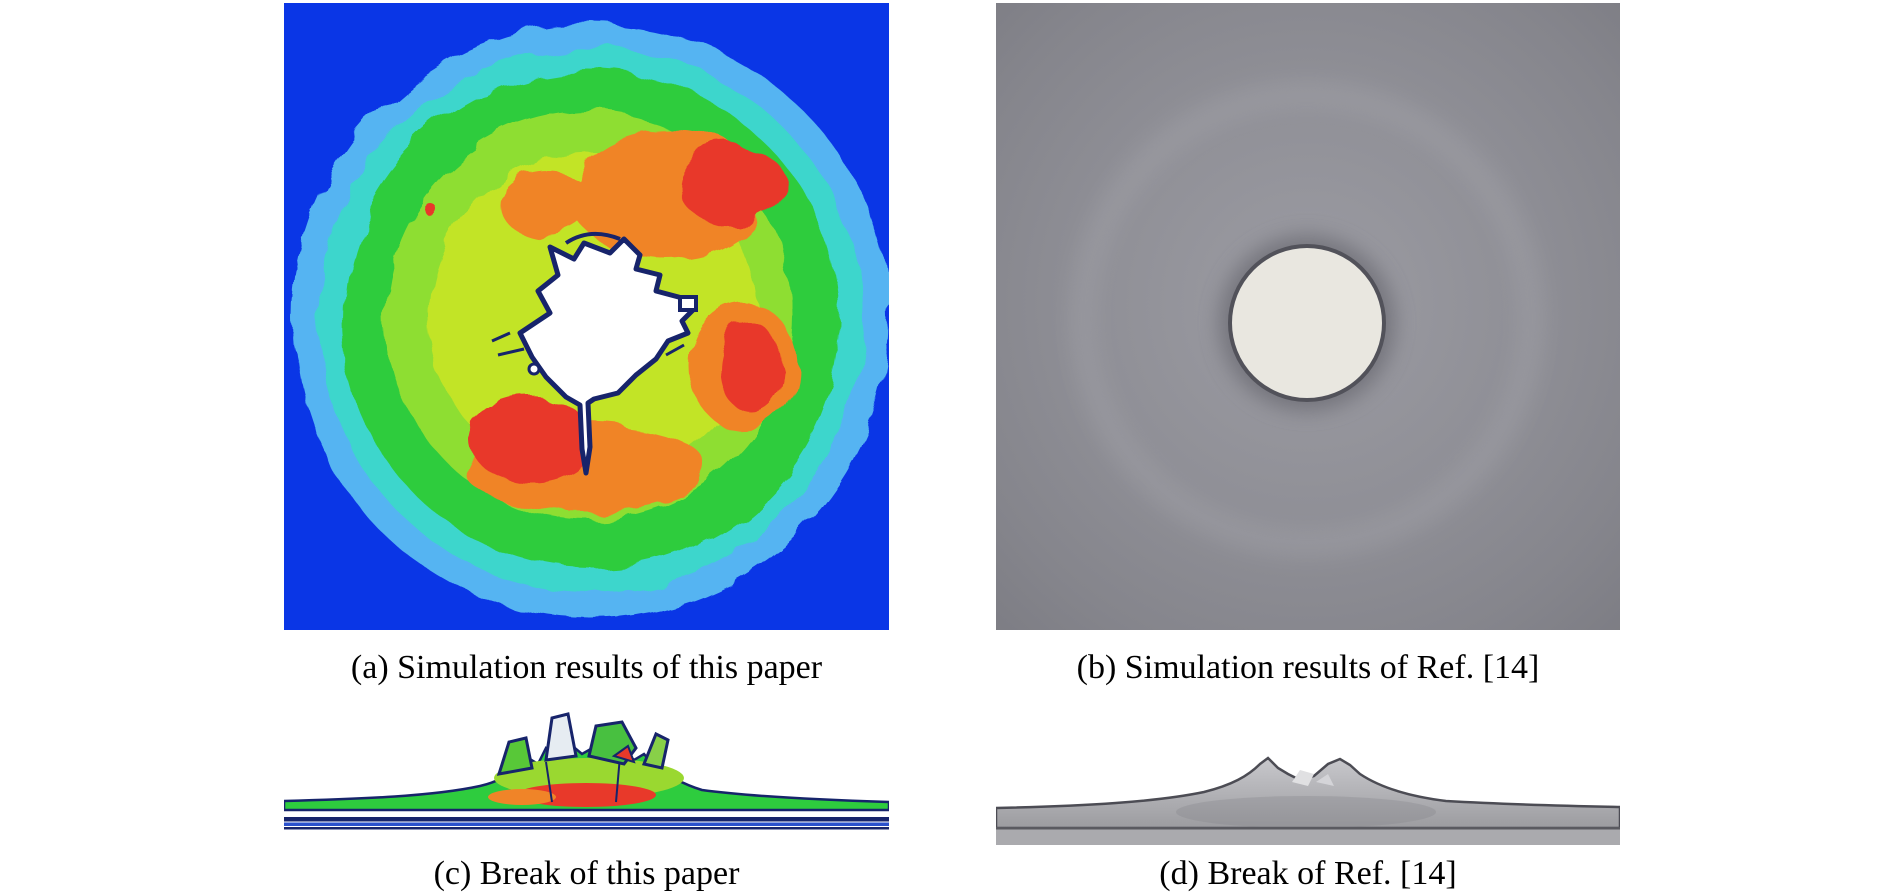 The height and width of the screenshot is (894, 1890). Describe the element at coordinates (430, 209) in the screenshot. I see `stress-dot-red-left` at that location.